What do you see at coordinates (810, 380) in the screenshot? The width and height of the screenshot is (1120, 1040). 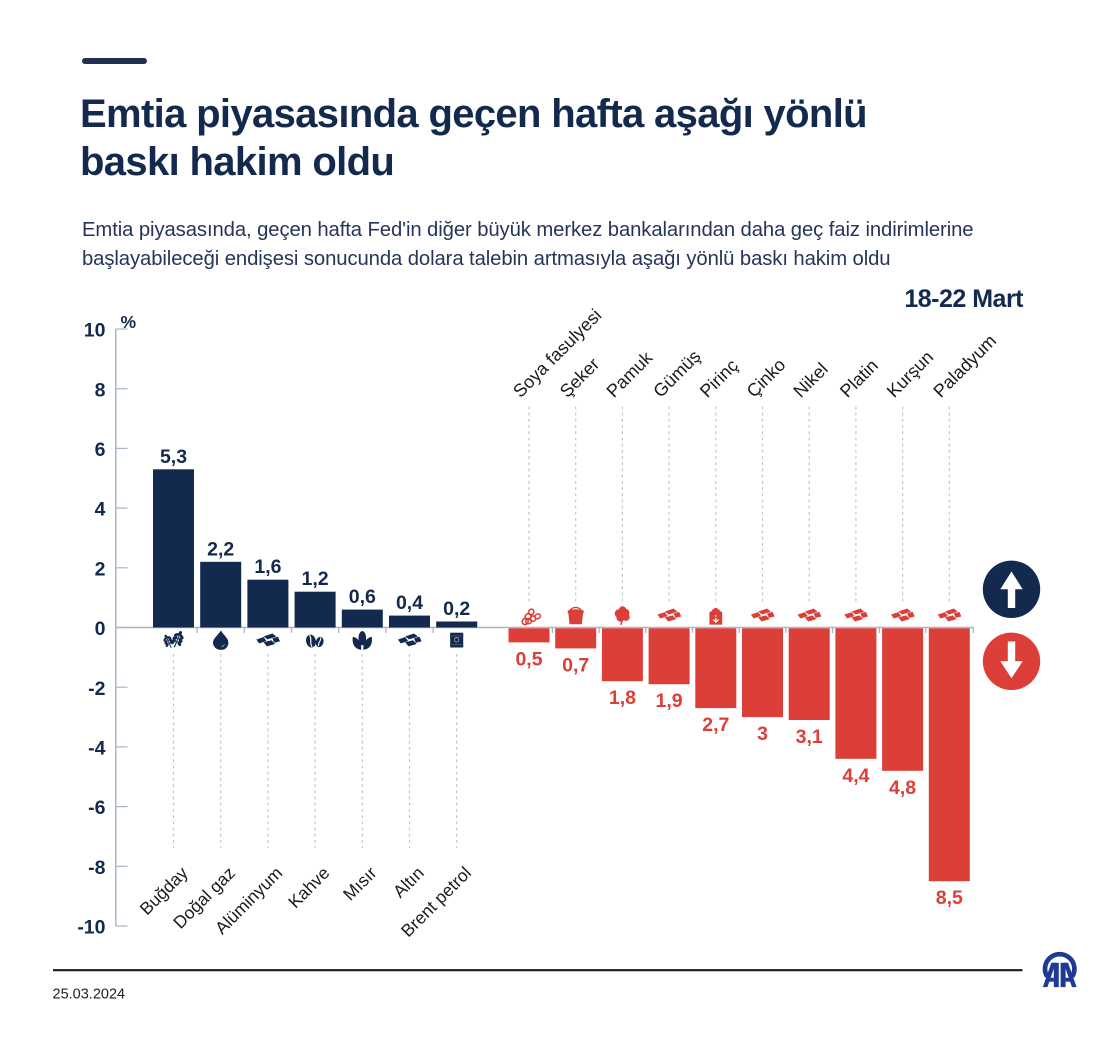 I see `svg-text: Nikel` at bounding box center [810, 380].